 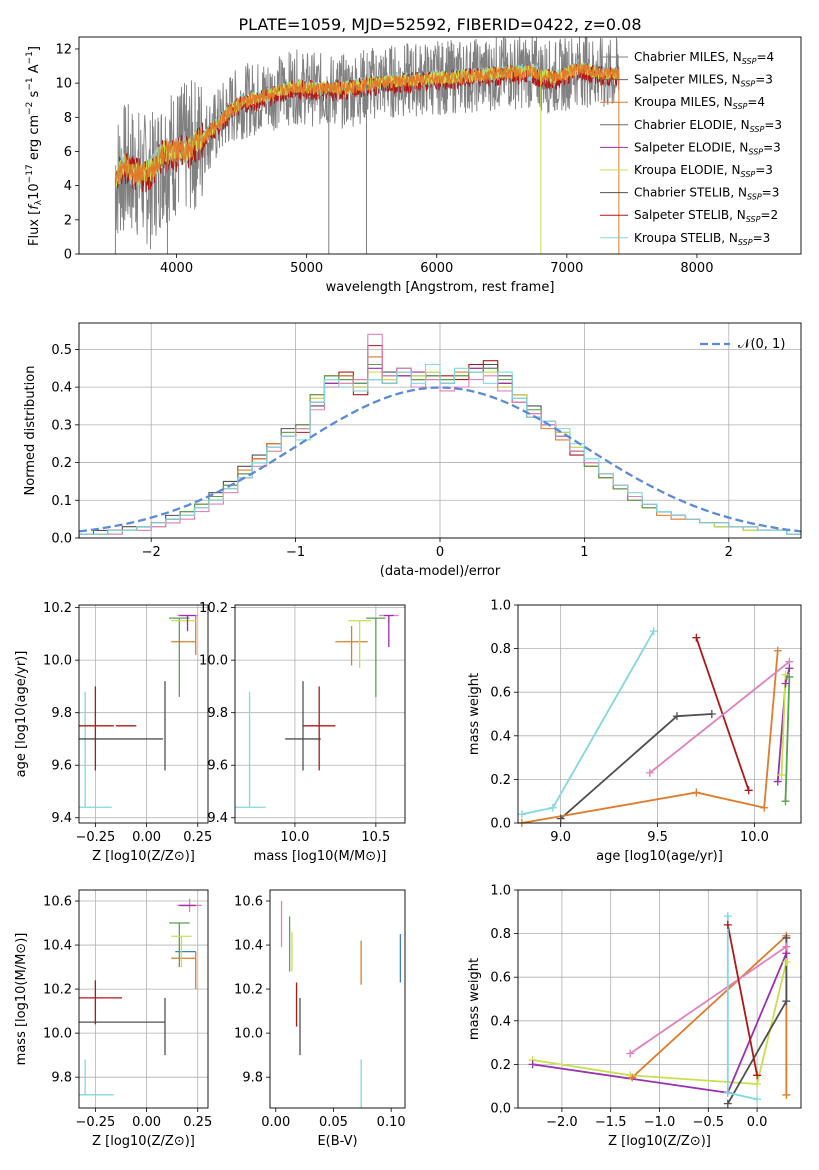 What do you see at coordinates (611, 1122) in the screenshot?
I see `x-tick-label: −1.5` at bounding box center [611, 1122].